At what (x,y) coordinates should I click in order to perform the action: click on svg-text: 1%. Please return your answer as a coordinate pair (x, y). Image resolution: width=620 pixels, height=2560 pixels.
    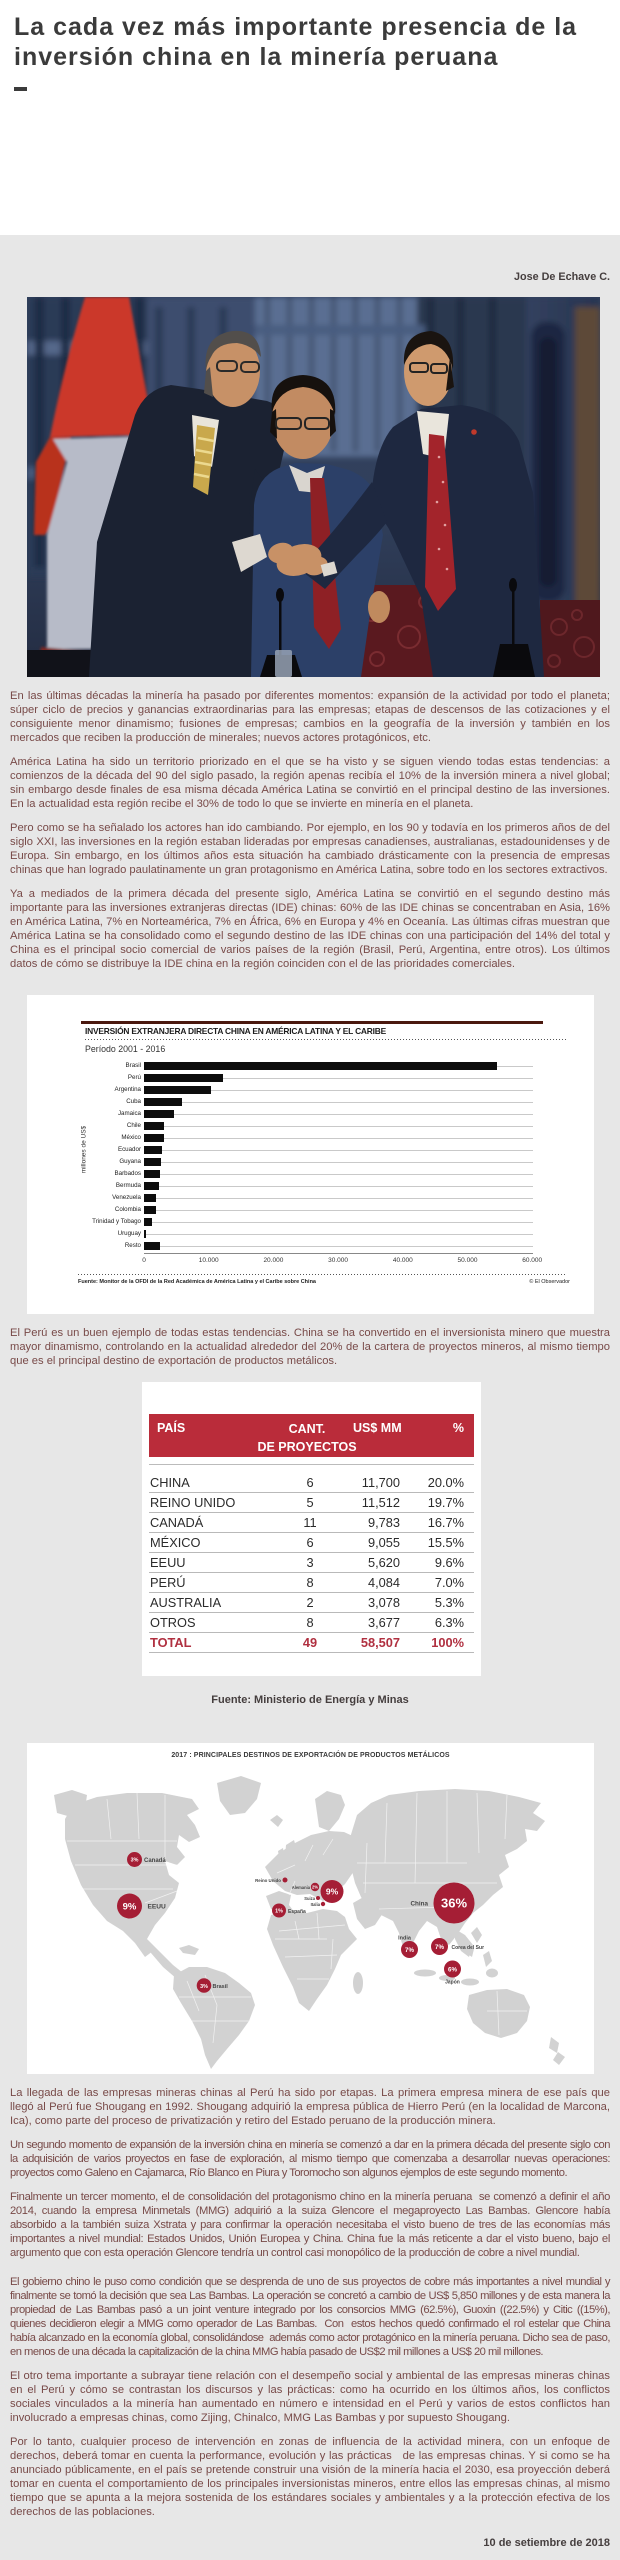
    Looking at the image, I should click on (279, 1912).